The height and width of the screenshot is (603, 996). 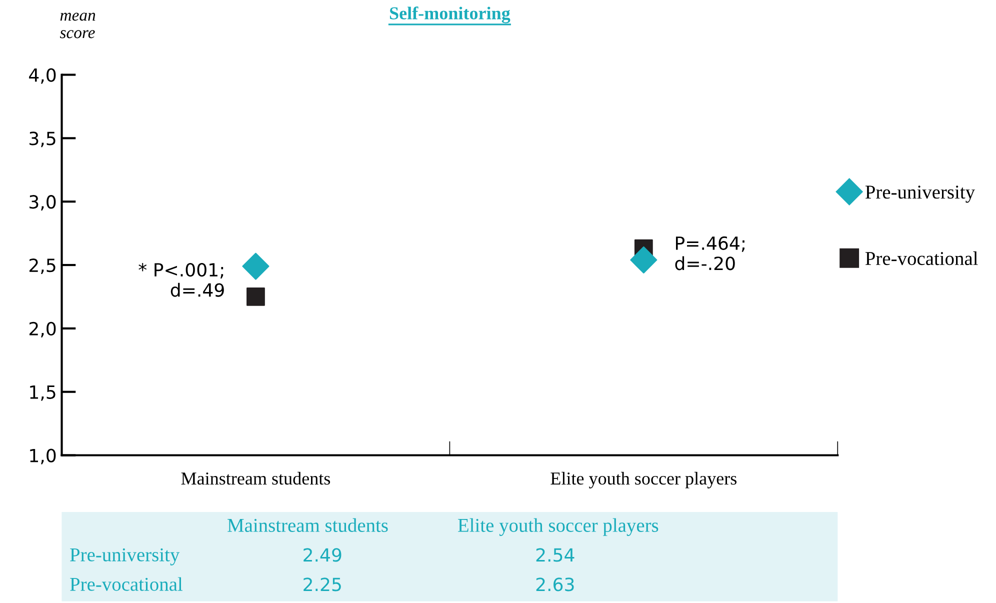 I want to click on y-tick-label: 3,0, so click(x=43, y=203).